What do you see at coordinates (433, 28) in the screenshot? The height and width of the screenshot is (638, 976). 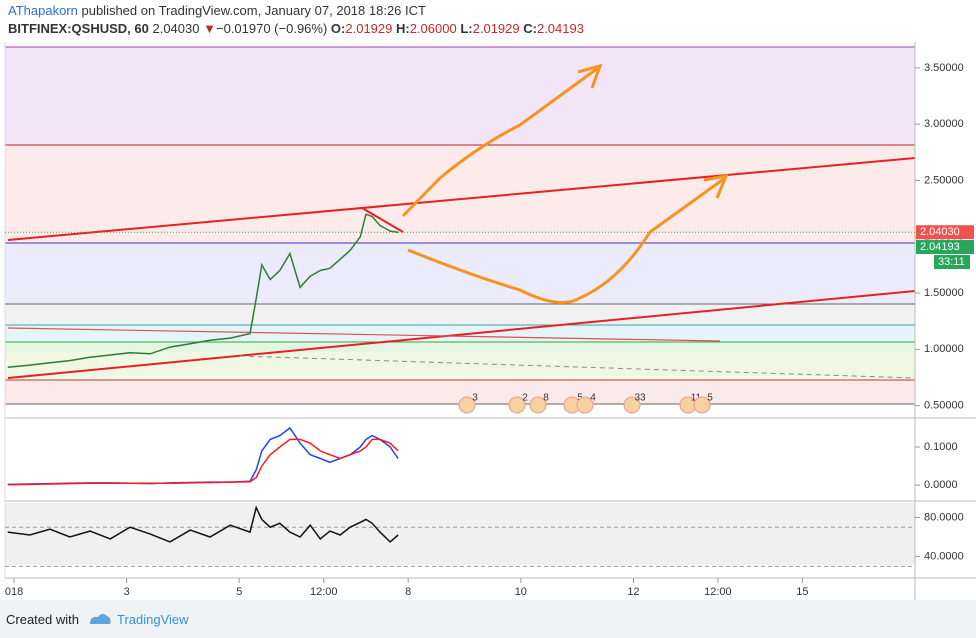 I see `high: 2.06000` at bounding box center [433, 28].